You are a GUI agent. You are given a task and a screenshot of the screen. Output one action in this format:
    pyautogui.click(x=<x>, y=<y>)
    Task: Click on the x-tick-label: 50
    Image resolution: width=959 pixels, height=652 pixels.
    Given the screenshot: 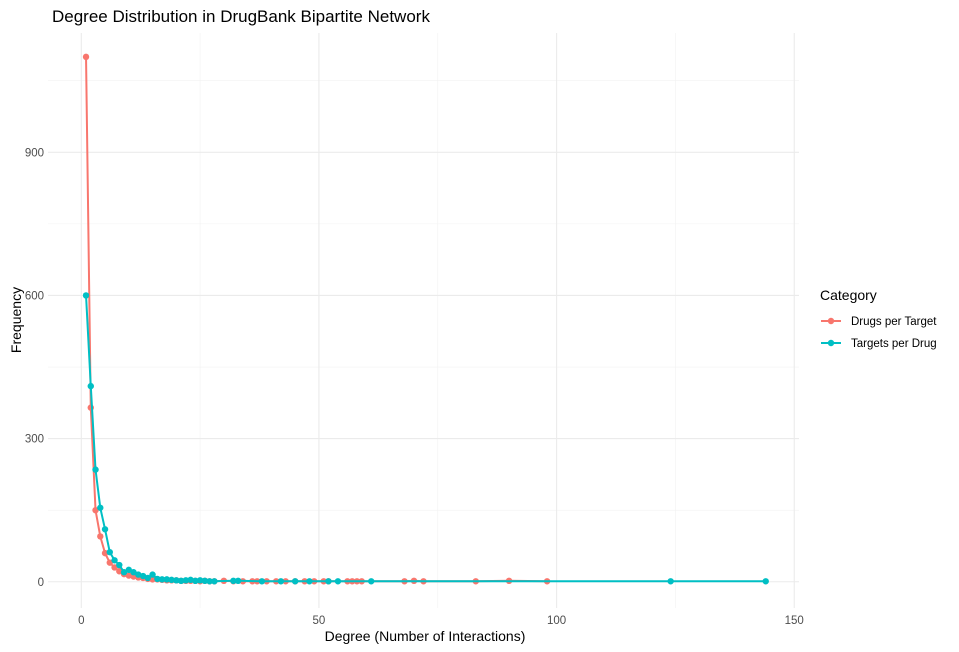 What is the action you would take?
    pyautogui.click(x=319, y=621)
    